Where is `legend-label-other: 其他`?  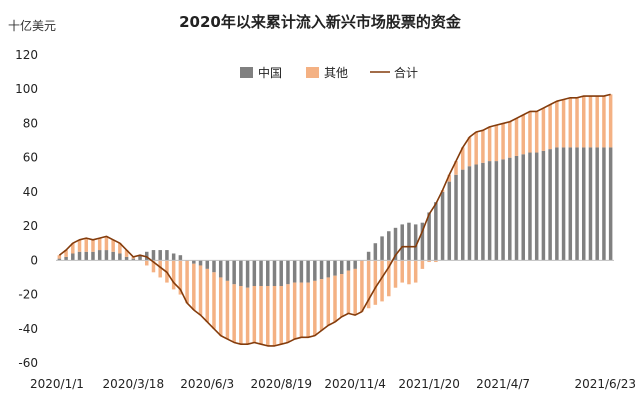 legend-label-other: 其他 is located at coordinates (336, 73).